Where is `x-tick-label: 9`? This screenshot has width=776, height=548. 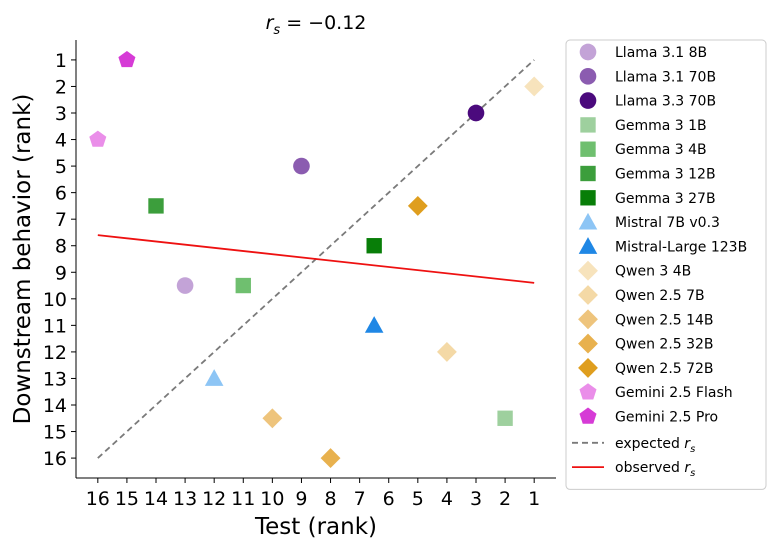 x-tick-label: 9 is located at coordinates (301, 499).